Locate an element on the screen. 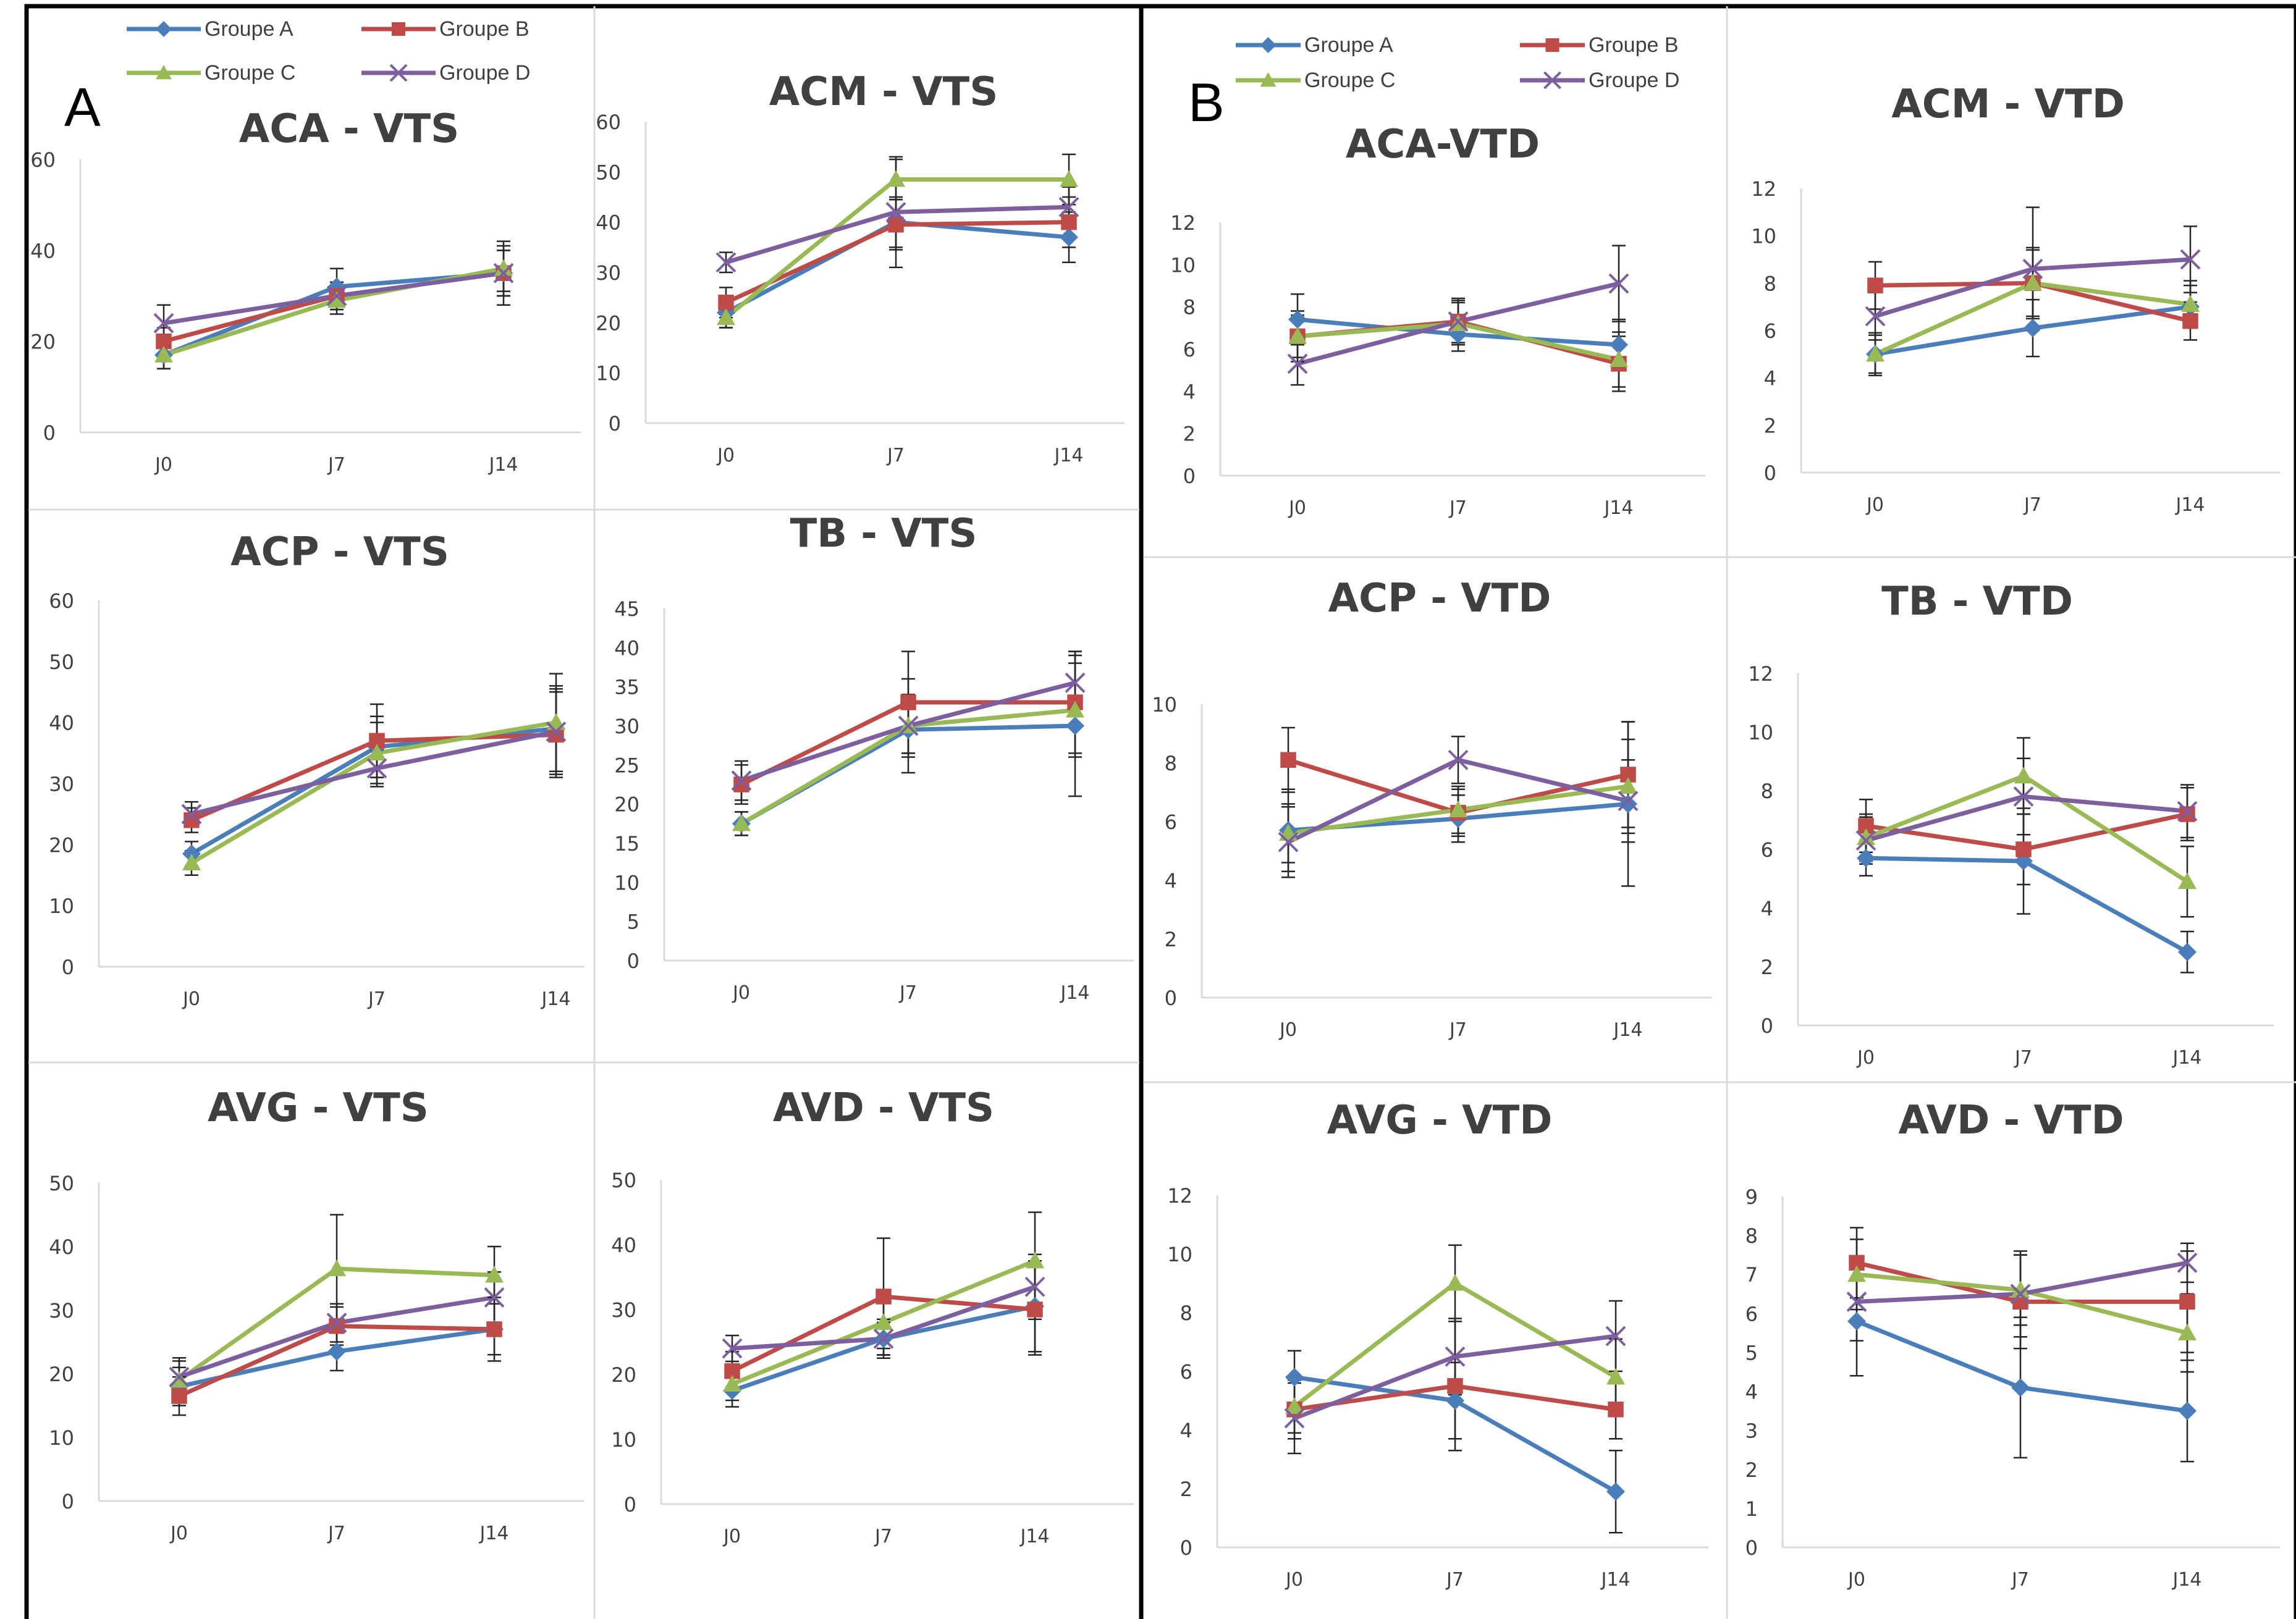  y-tick-label: 50 is located at coordinates (61, 1183).